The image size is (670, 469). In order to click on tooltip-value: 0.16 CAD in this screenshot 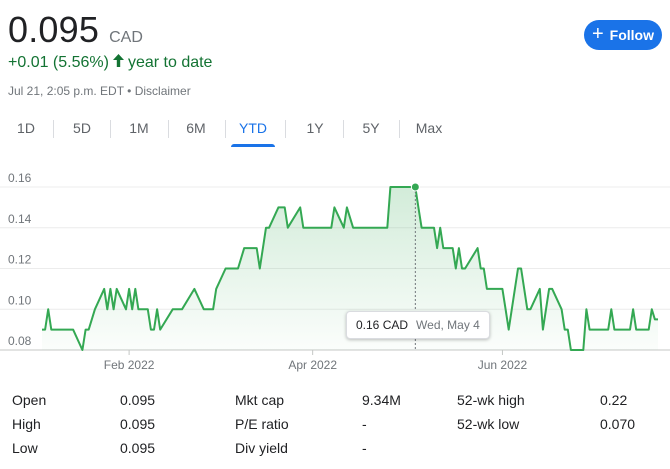, I will do `click(382, 325)`.